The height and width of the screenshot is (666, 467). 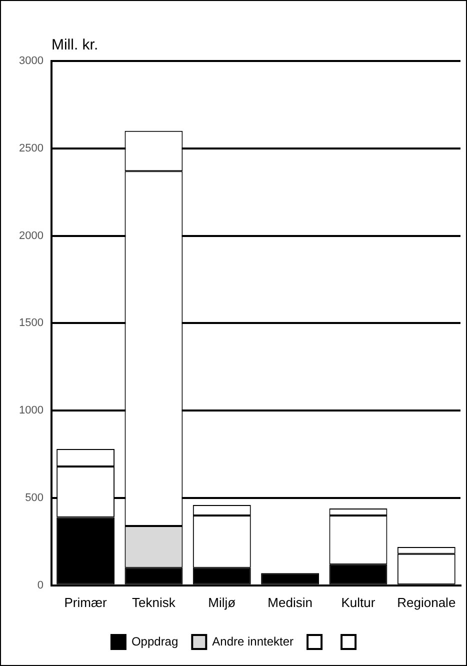 What do you see at coordinates (40, 585) in the screenshot?
I see `y-tick-label: 0` at bounding box center [40, 585].